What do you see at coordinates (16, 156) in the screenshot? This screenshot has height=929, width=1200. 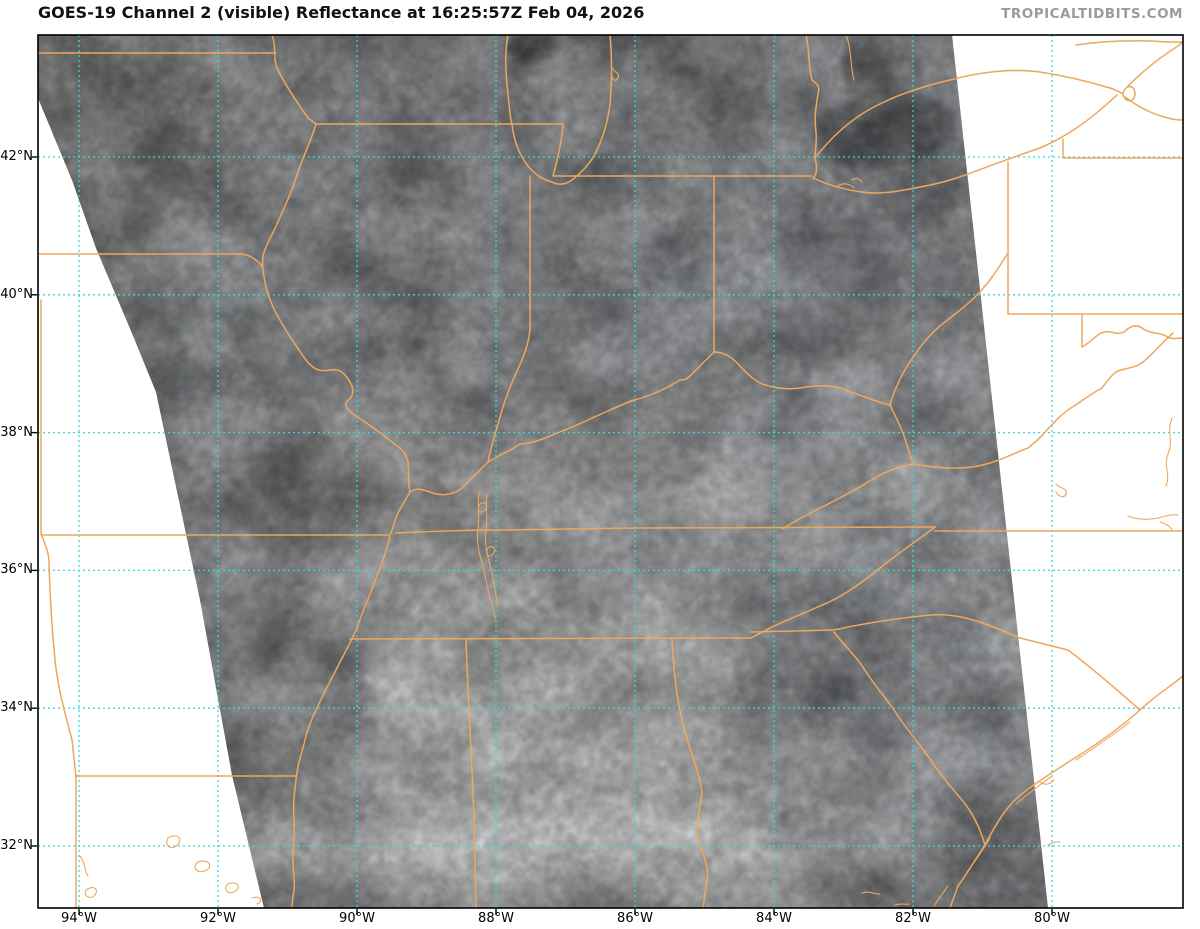 I see `lat-tick-label: 42°N` at bounding box center [16, 156].